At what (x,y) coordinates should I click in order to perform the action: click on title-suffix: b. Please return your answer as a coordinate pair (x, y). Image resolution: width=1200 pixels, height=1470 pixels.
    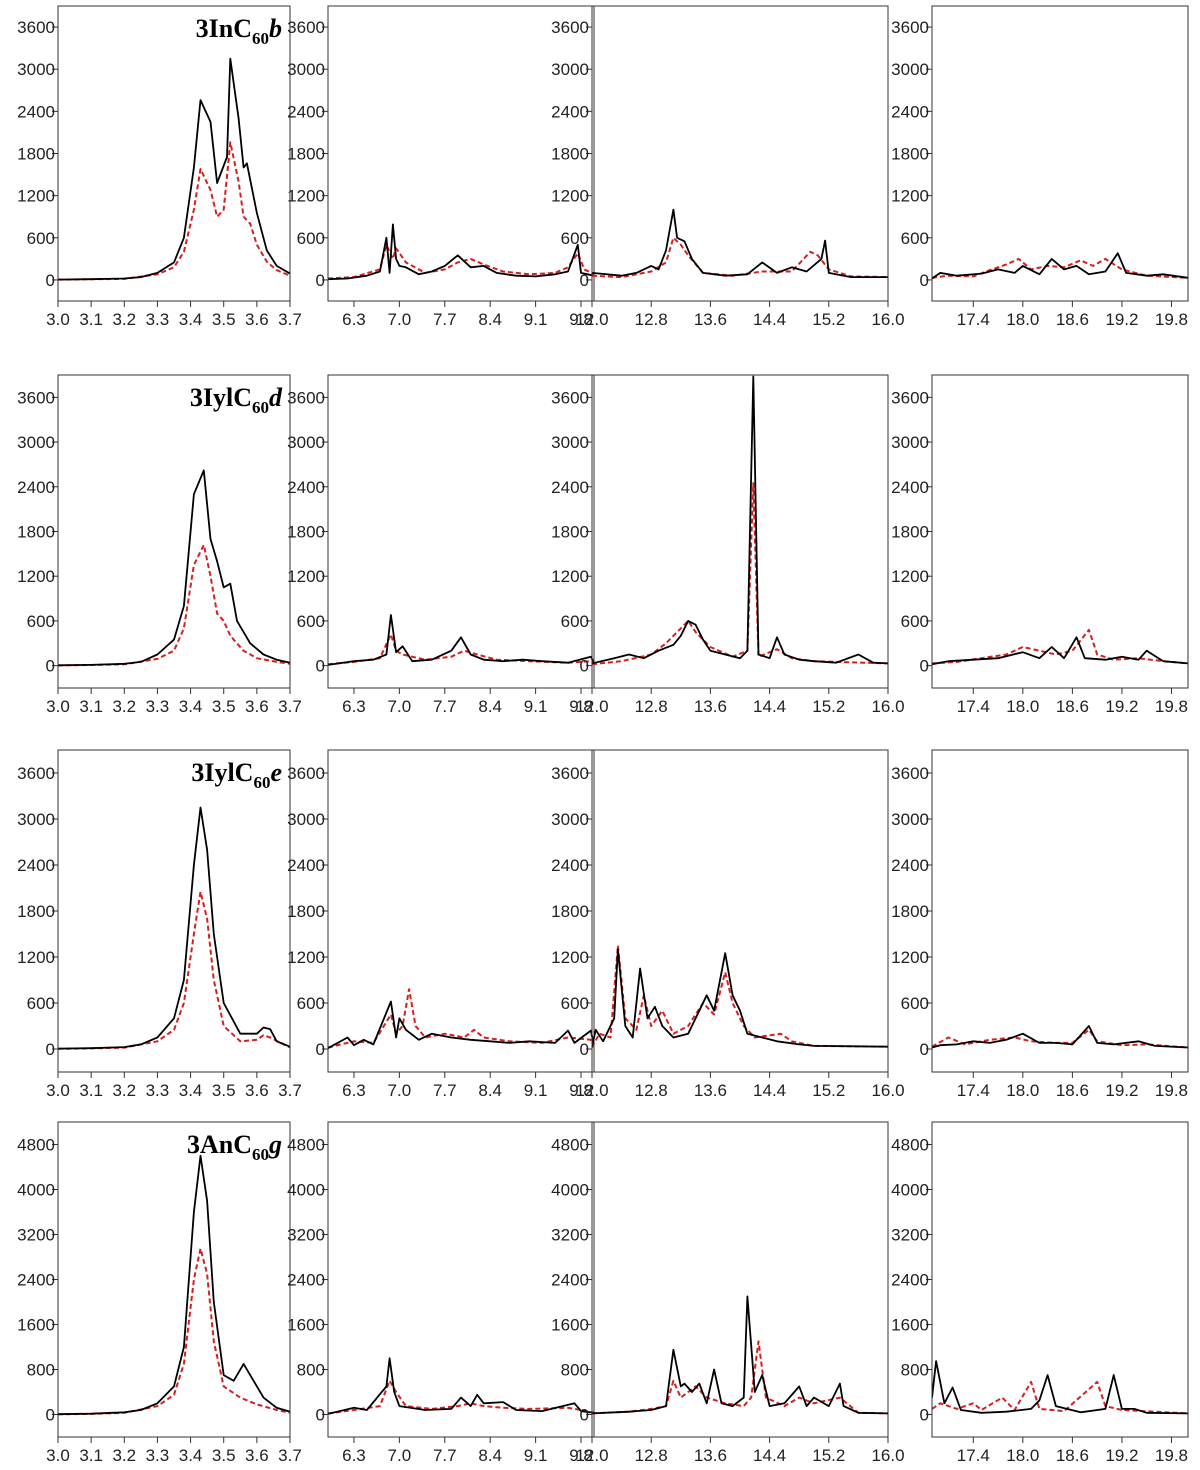
    Looking at the image, I should click on (275, 28).